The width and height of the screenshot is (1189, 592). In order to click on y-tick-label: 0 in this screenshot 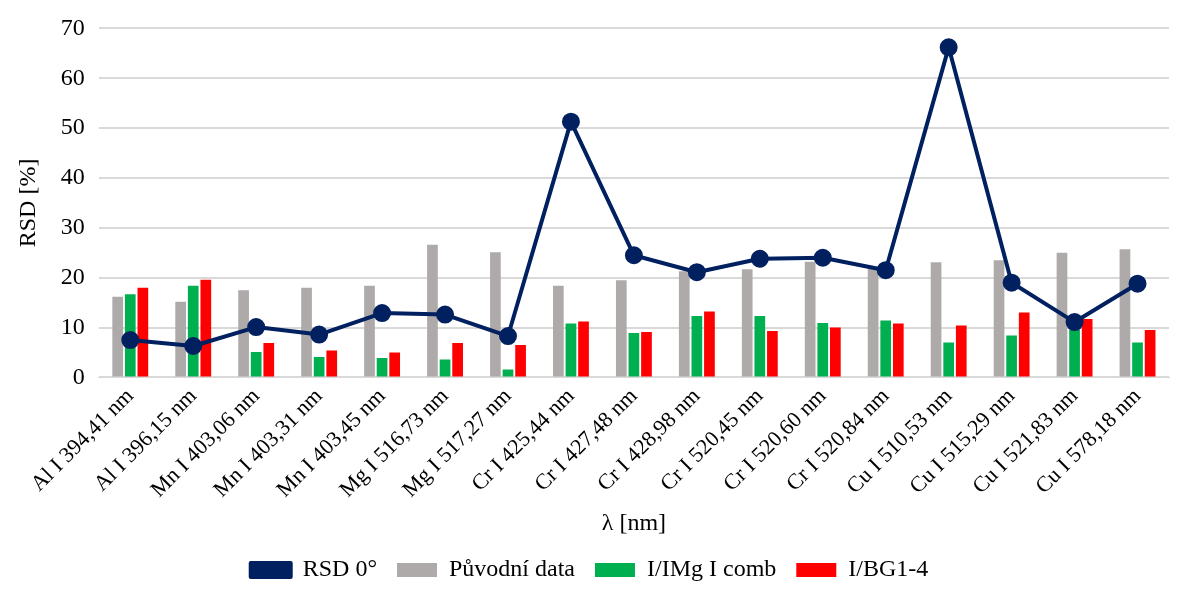, I will do `click(78, 375)`.